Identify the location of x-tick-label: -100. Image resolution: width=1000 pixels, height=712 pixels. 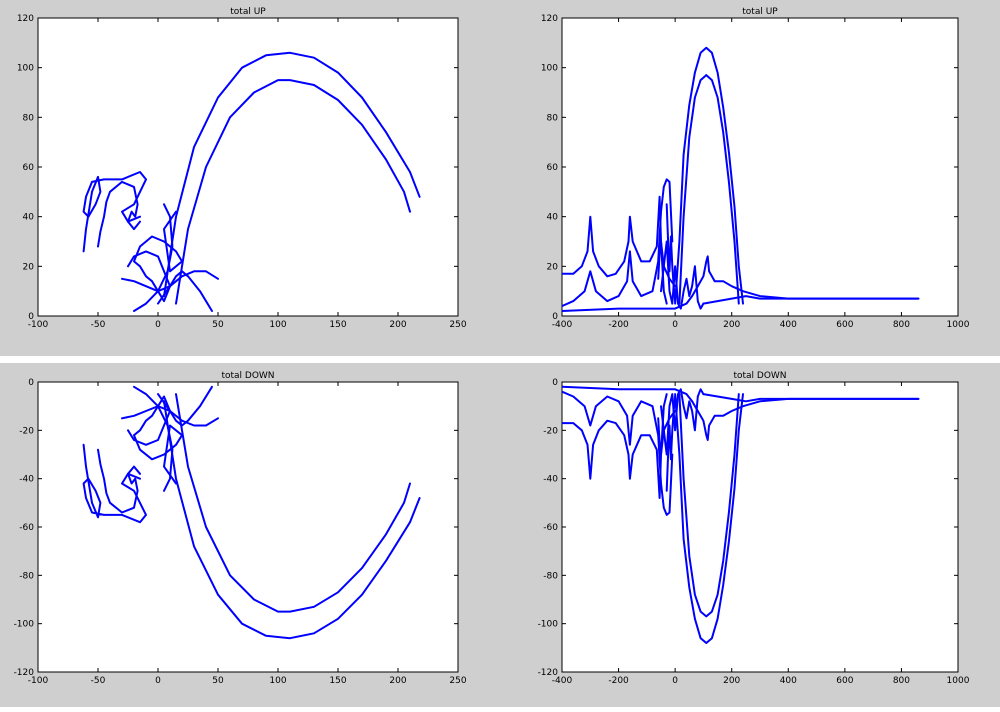
(38, 681).